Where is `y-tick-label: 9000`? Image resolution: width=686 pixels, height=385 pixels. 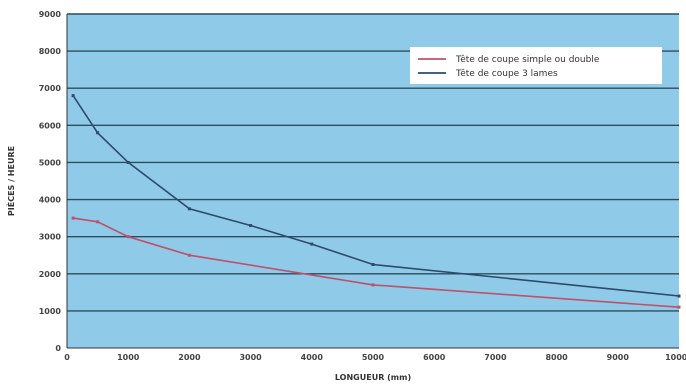
y-tick-label: 9000 is located at coordinates (50, 14).